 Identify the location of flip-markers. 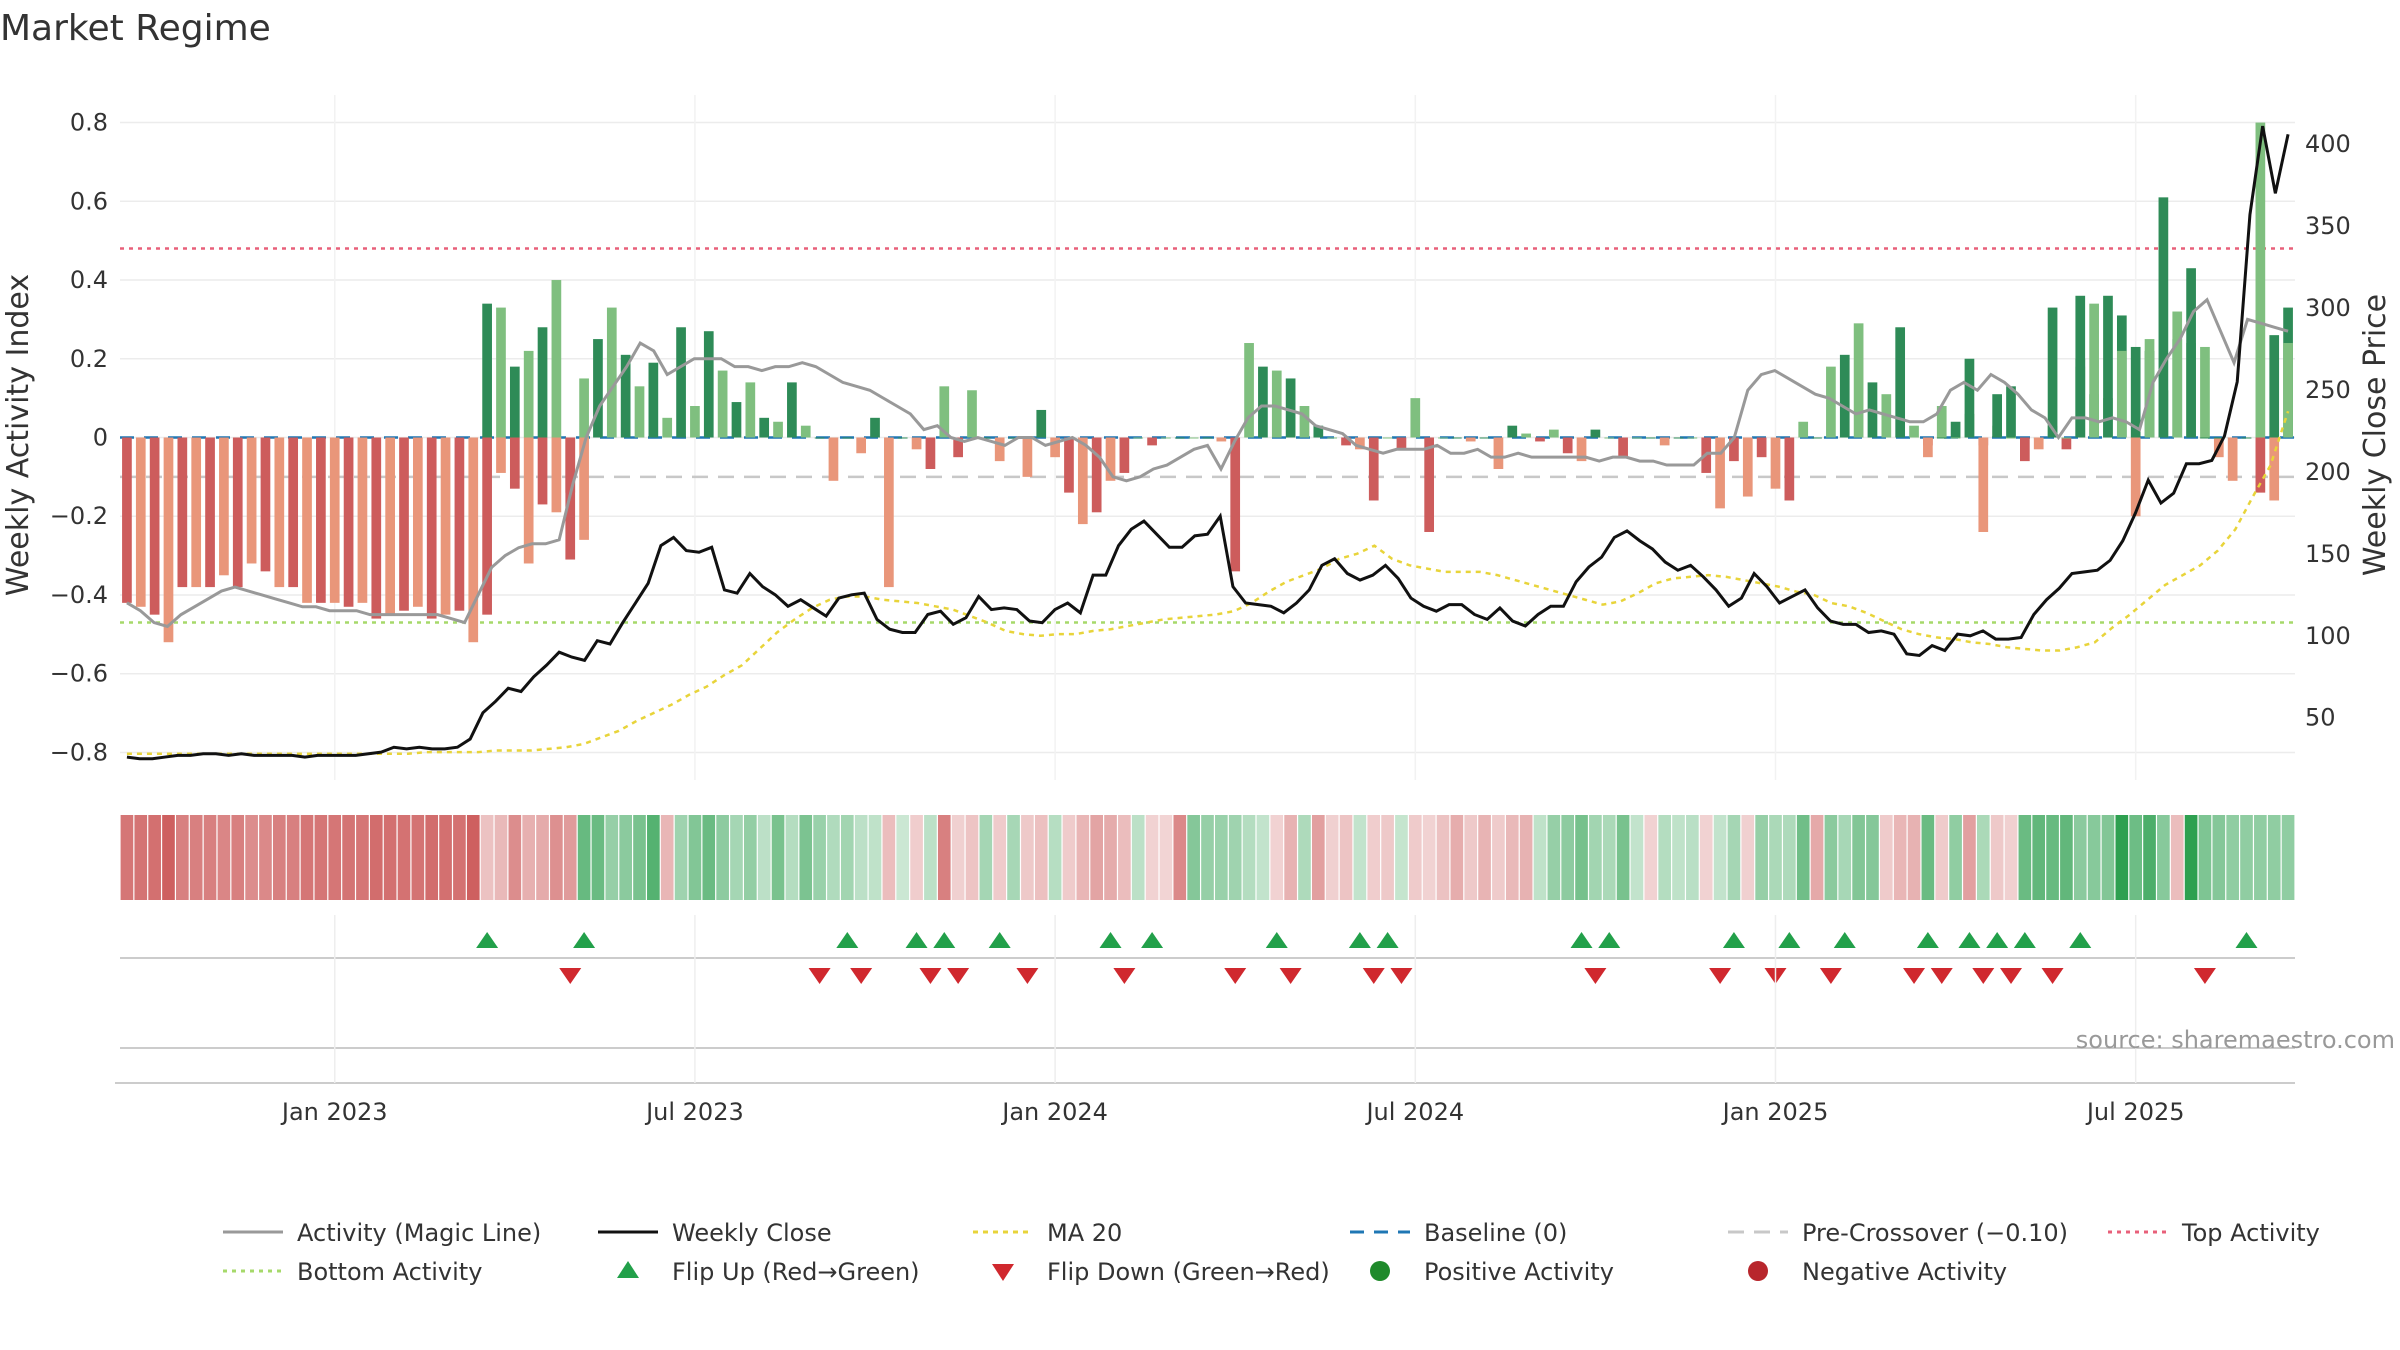
(1207, 958).